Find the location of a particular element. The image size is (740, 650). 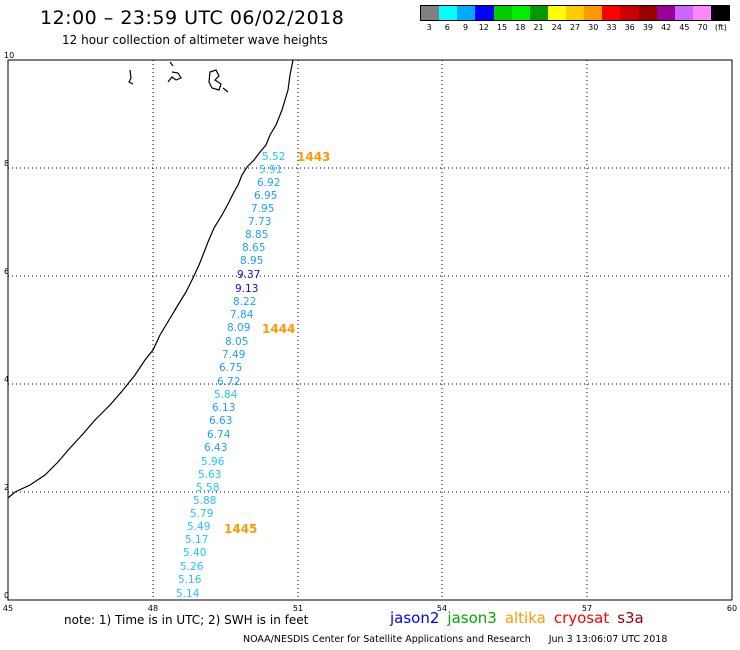

swh-value: 5.88 is located at coordinates (204, 501).